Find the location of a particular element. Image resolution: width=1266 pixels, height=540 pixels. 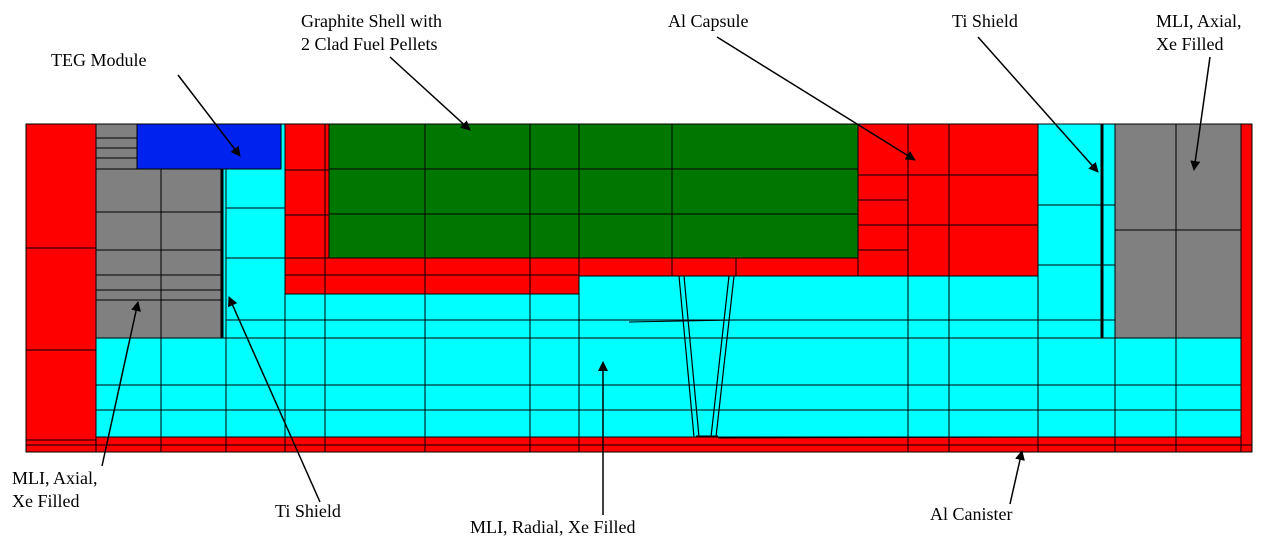

arrow-al-capsule is located at coordinates (816, 98).